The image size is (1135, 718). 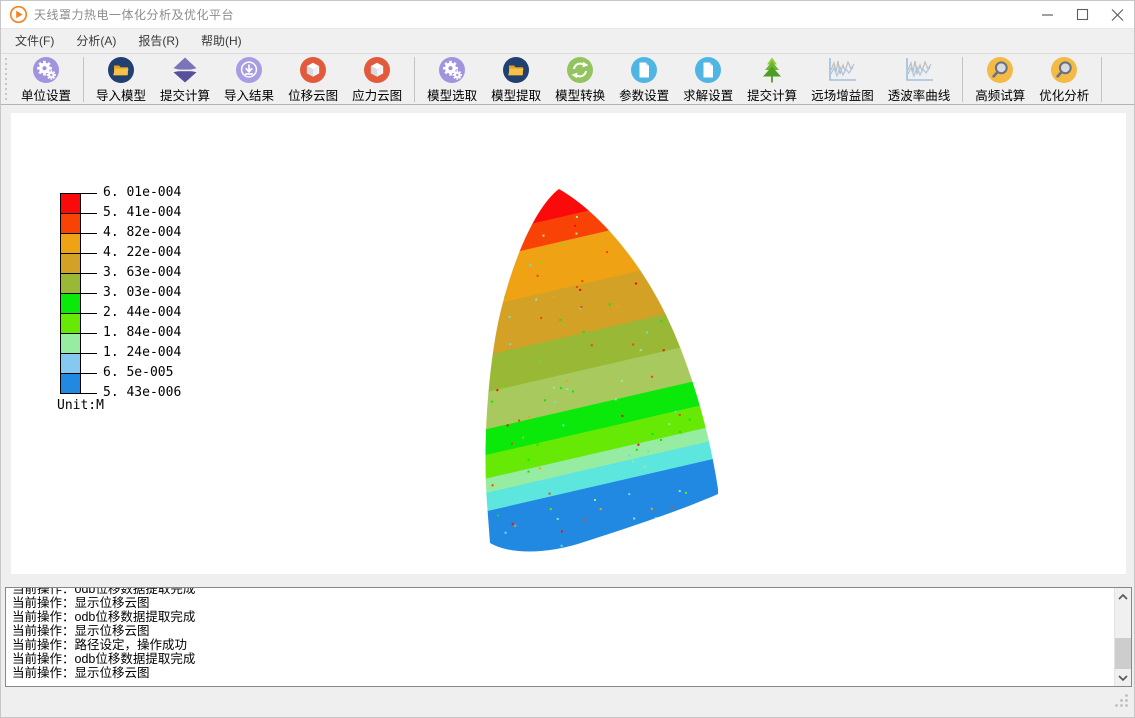 I want to click on refresh-icon, so click(x=580, y=70).